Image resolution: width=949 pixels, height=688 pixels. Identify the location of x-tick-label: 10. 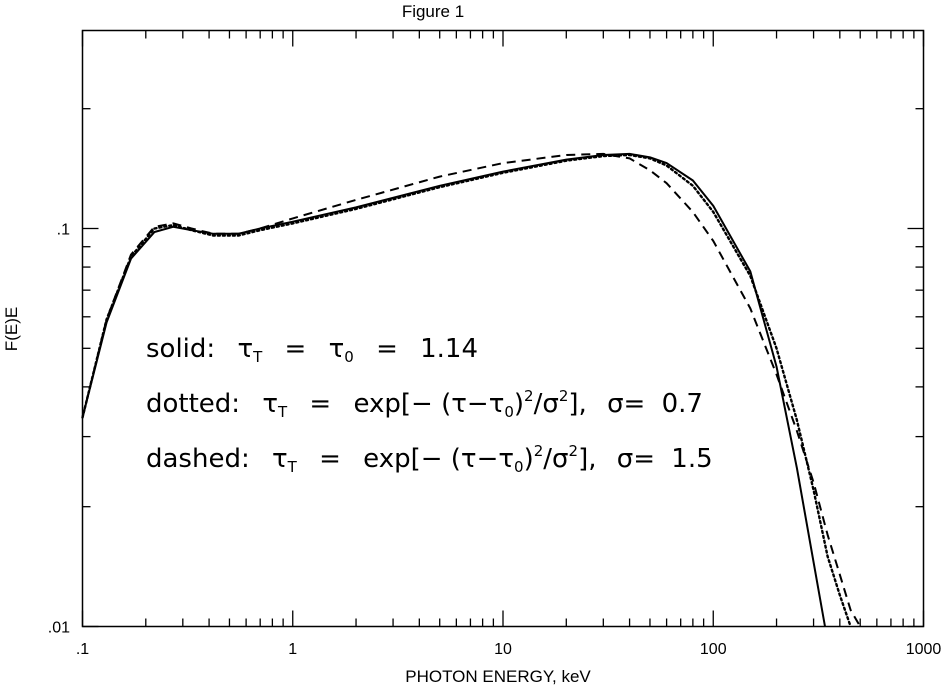
(503, 649).